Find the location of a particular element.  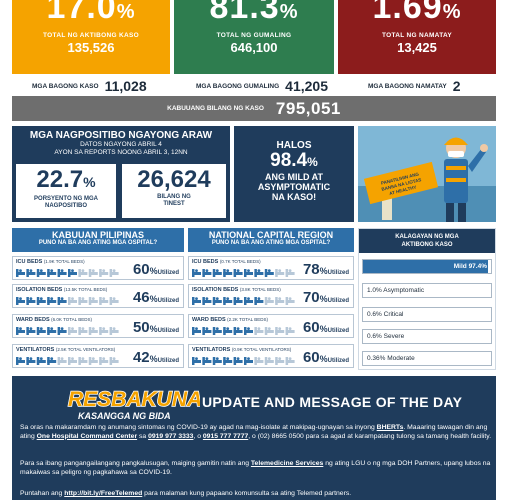

hotline-1: 0919 977 3333 is located at coordinates (171, 436).